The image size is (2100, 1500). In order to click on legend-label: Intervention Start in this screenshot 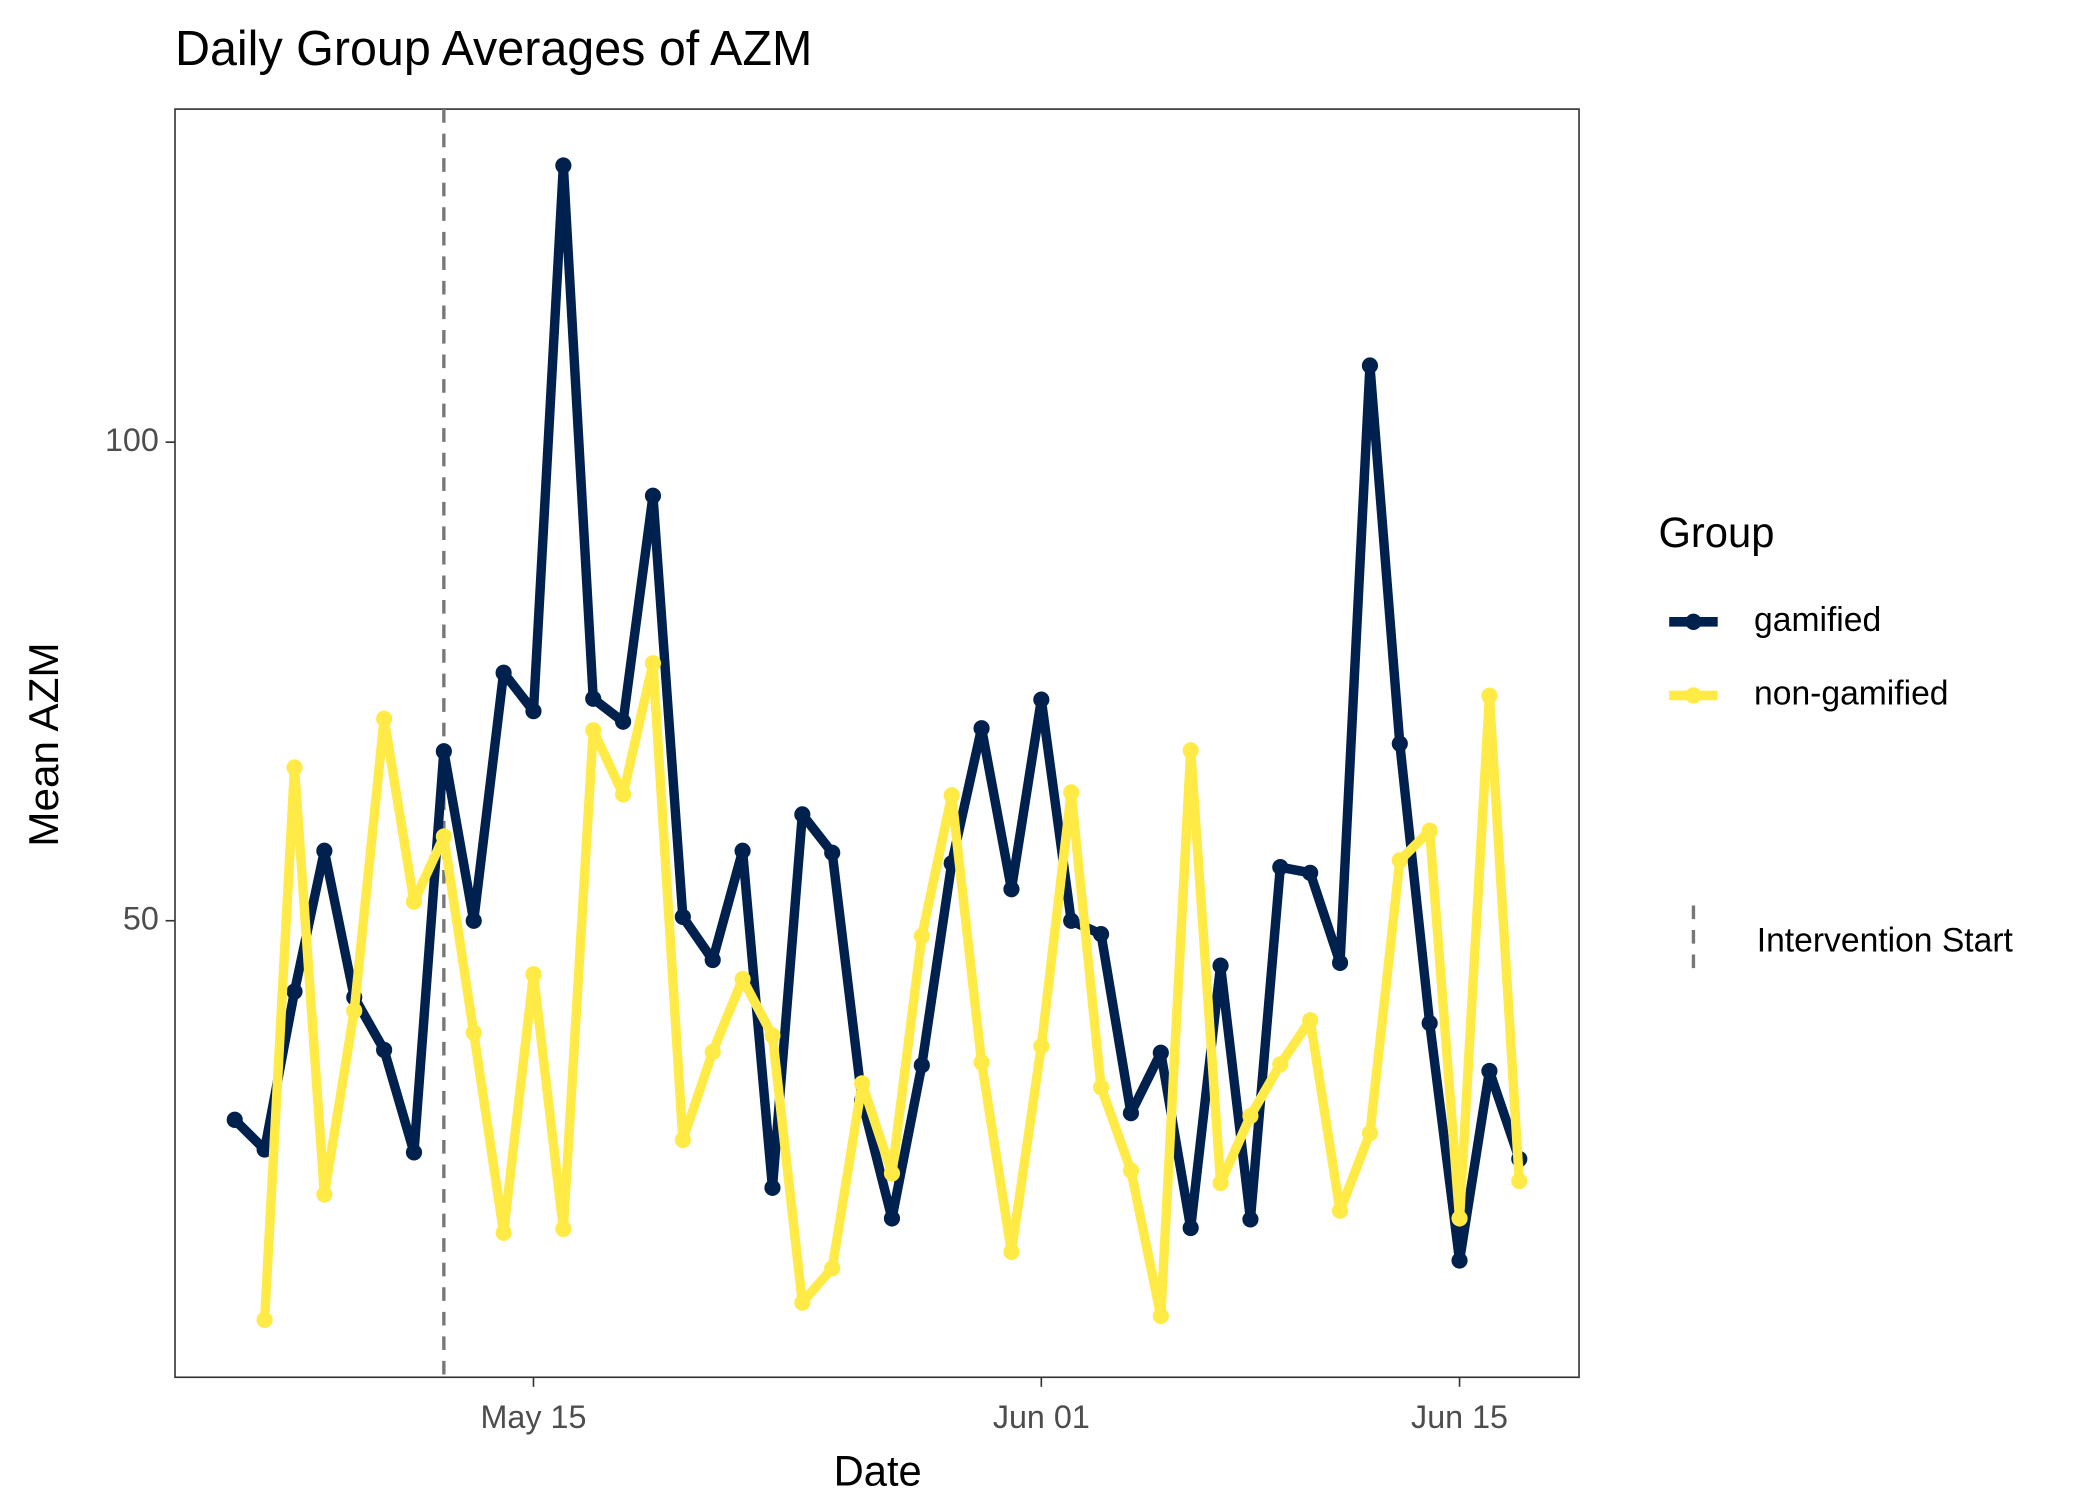, I will do `click(1885, 940)`.